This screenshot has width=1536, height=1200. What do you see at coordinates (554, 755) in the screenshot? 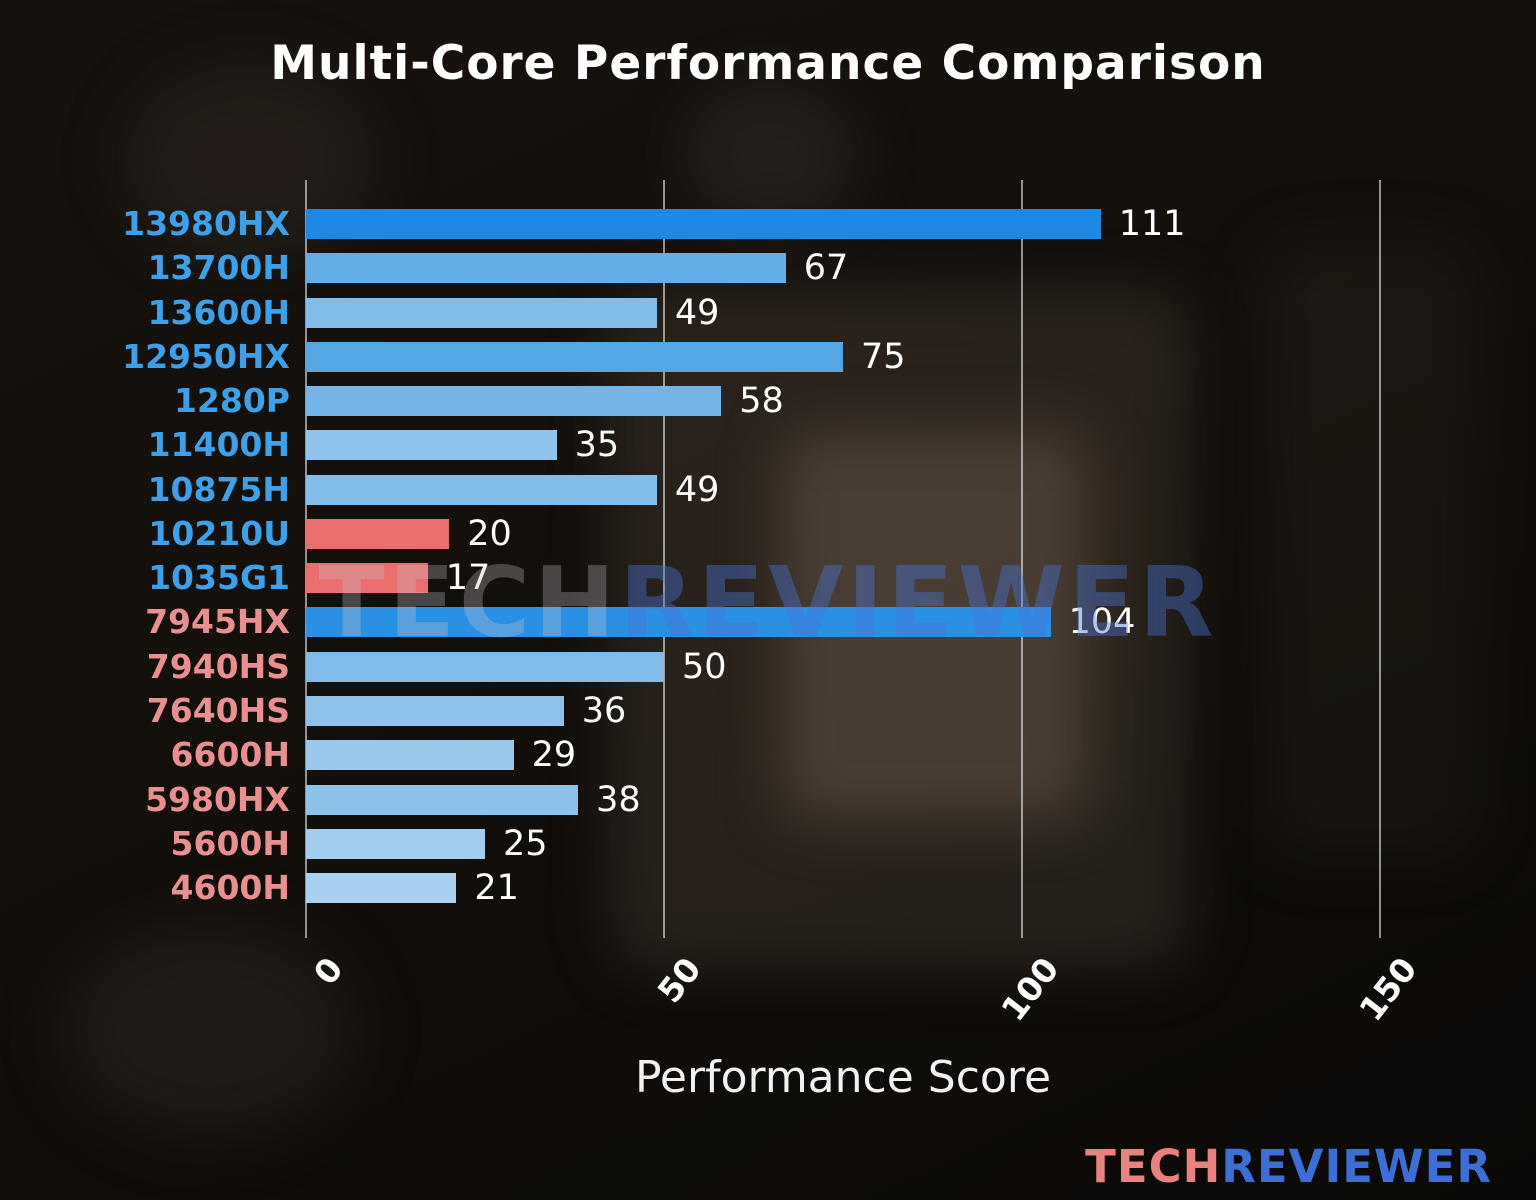
I see `bar-value-label: 29` at bounding box center [554, 755].